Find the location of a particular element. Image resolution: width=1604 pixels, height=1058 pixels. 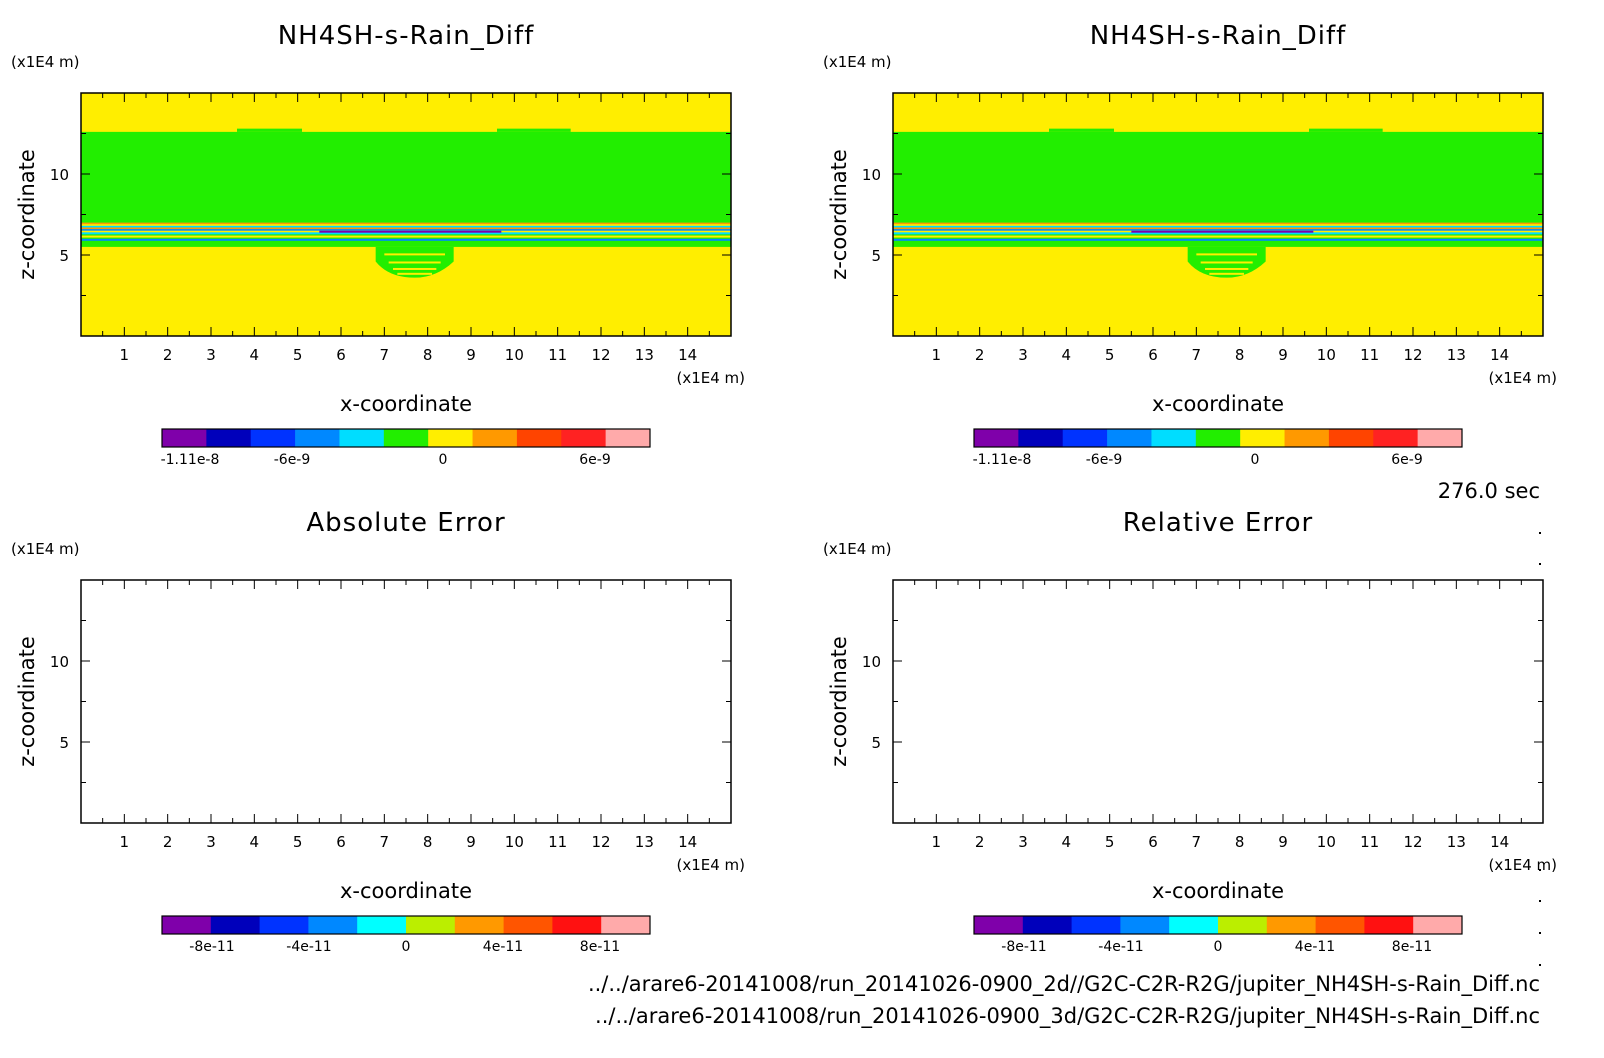

field-stripe-purple is located at coordinates (410, 231).